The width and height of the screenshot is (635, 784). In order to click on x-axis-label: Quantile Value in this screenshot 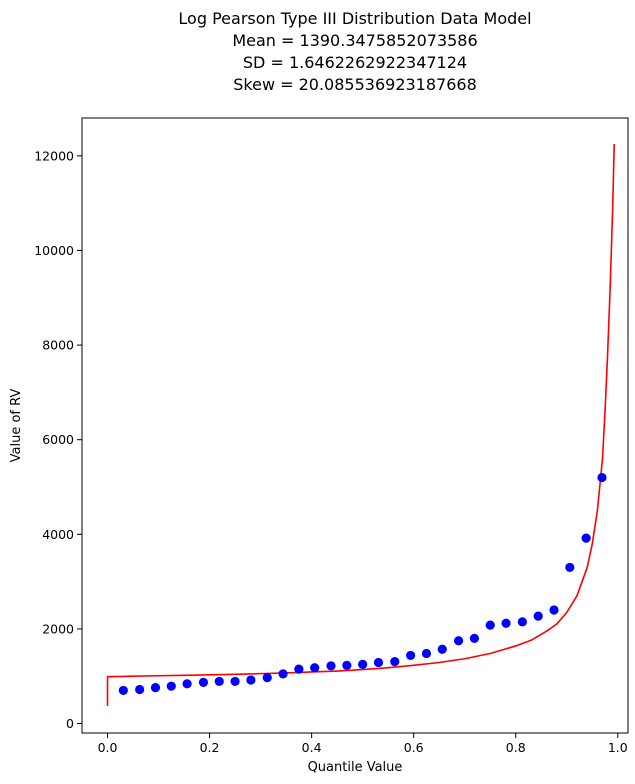, I will do `click(355, 767)`.